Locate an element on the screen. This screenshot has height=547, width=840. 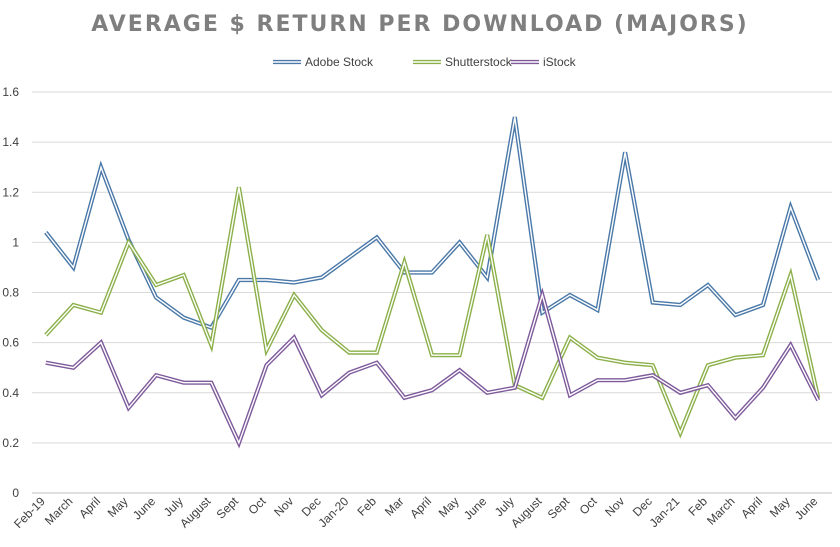
chart-title: AVERAGE $ RETURN PER DOWNLOAD (MAJORS) is located at coordinates (420, 24).